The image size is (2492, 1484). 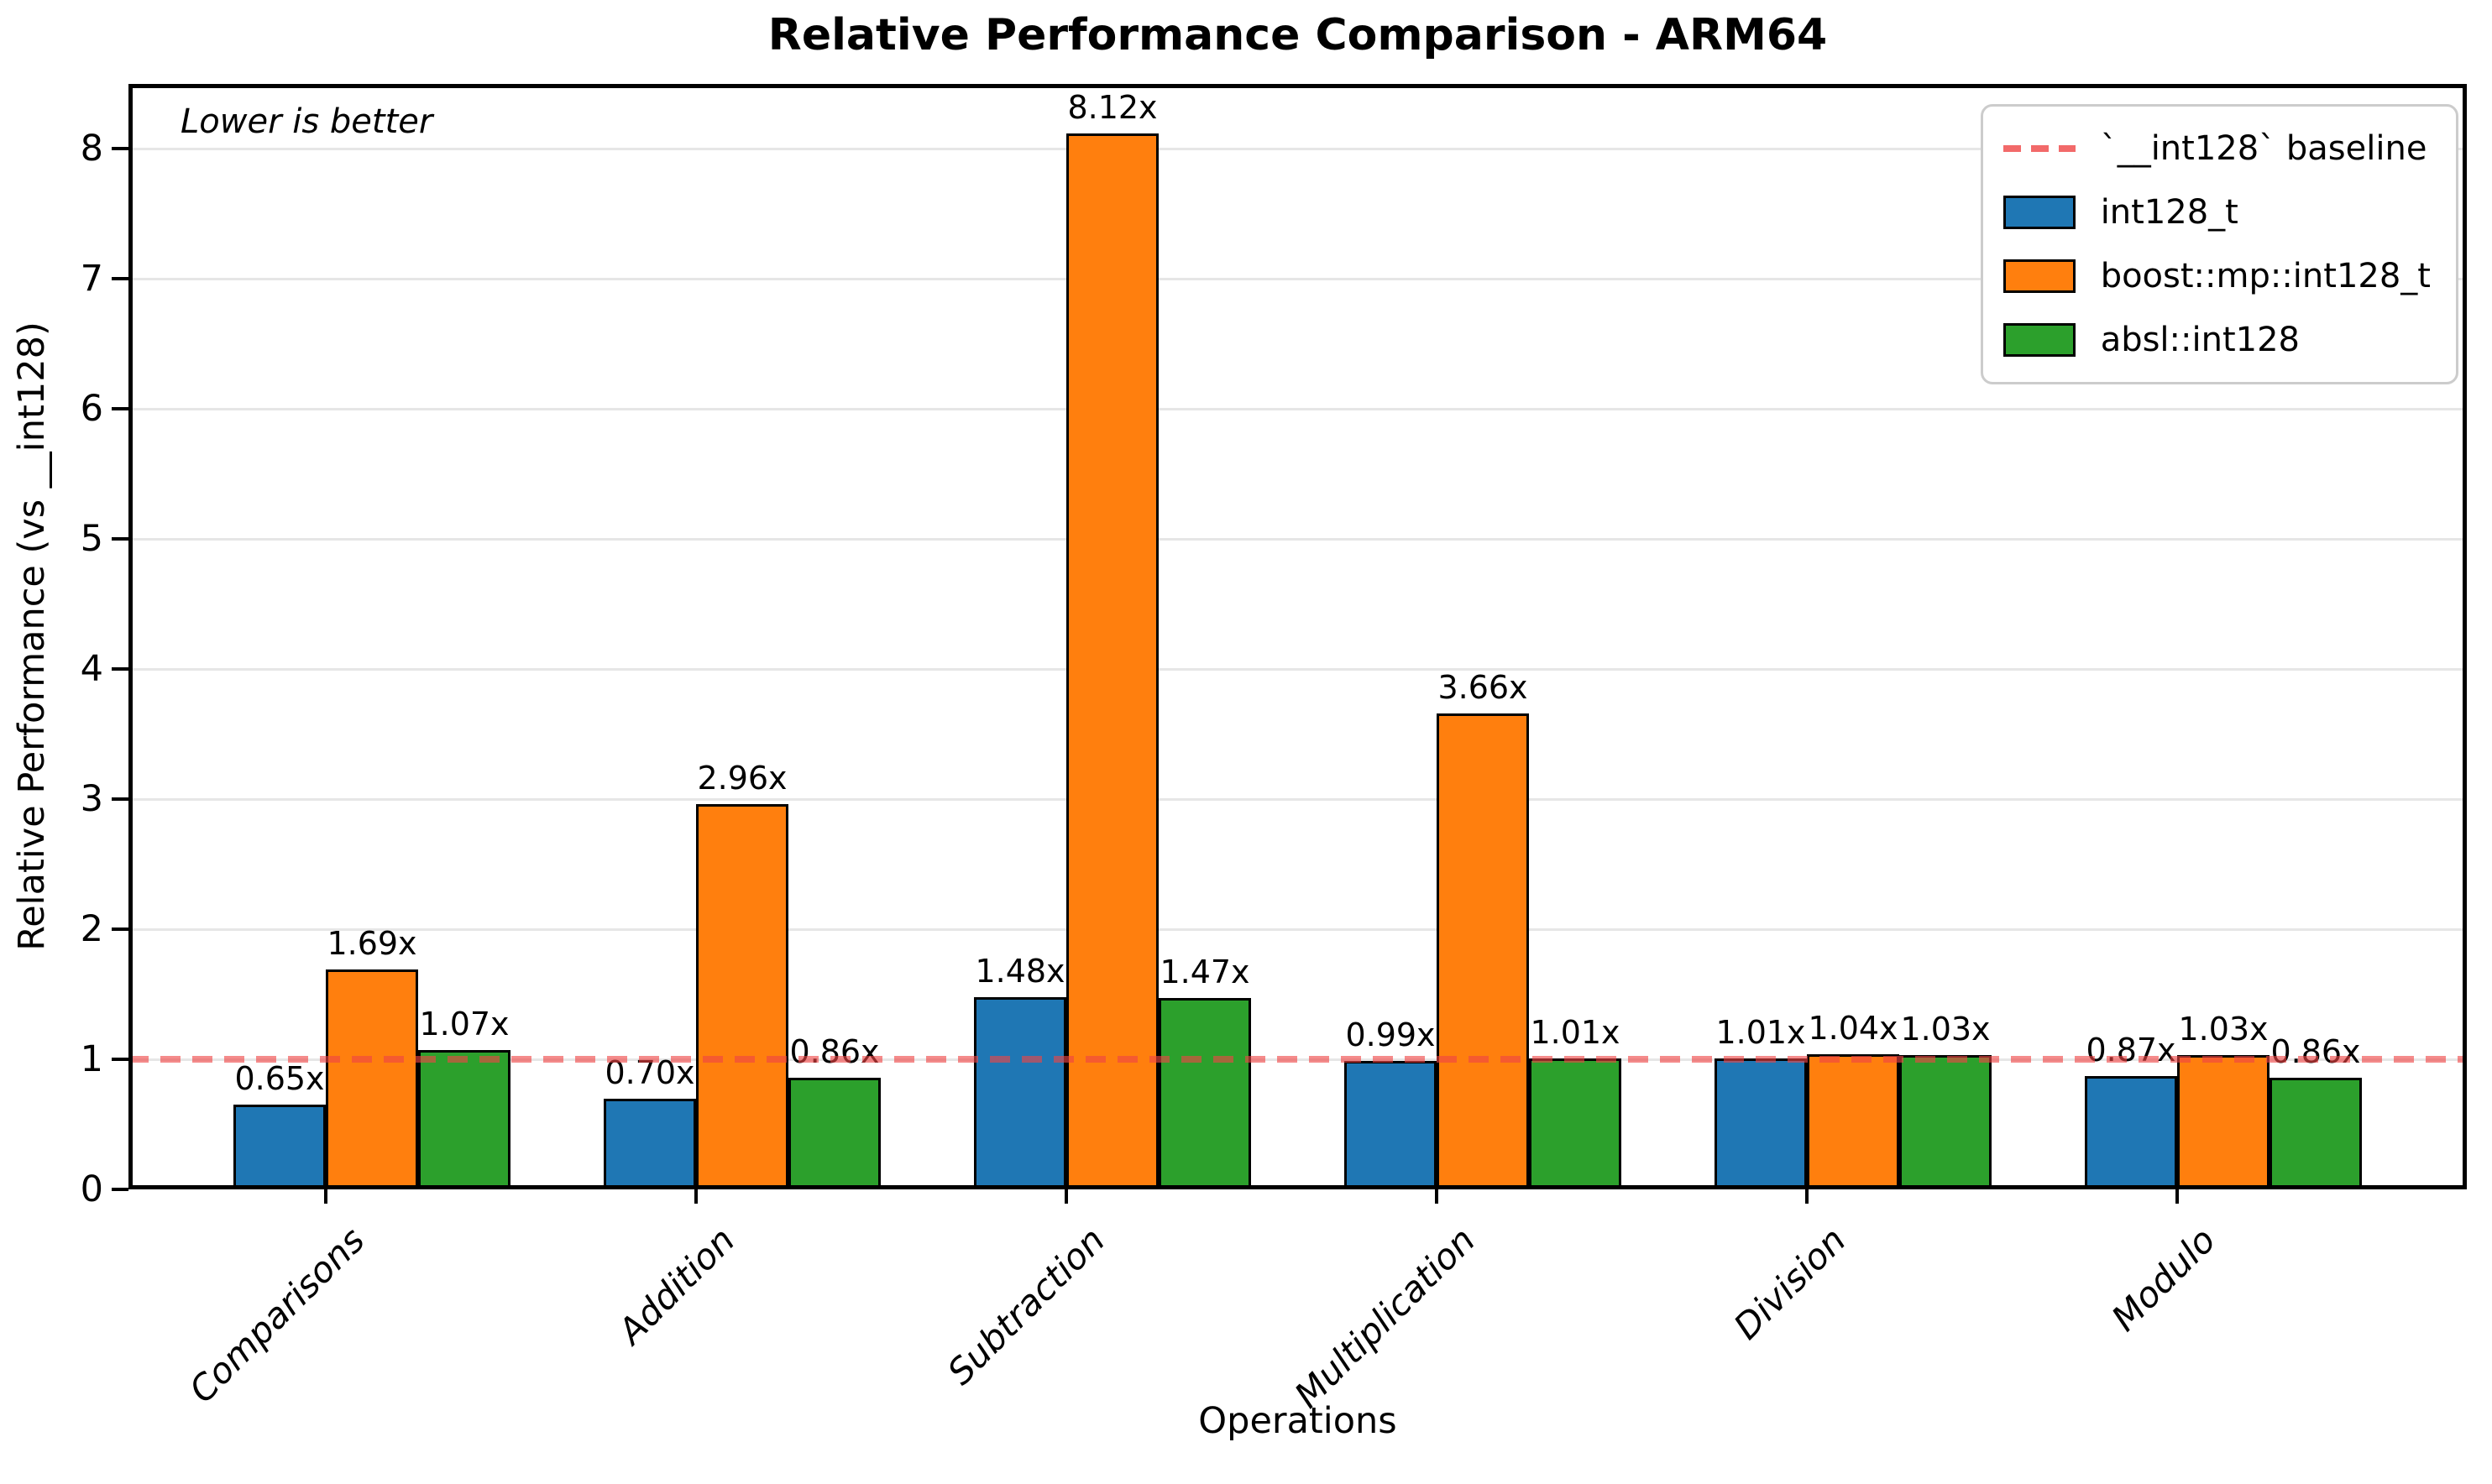 I want to click on legend-item-int128-t: int128_t, so click(x=2216, y=212).